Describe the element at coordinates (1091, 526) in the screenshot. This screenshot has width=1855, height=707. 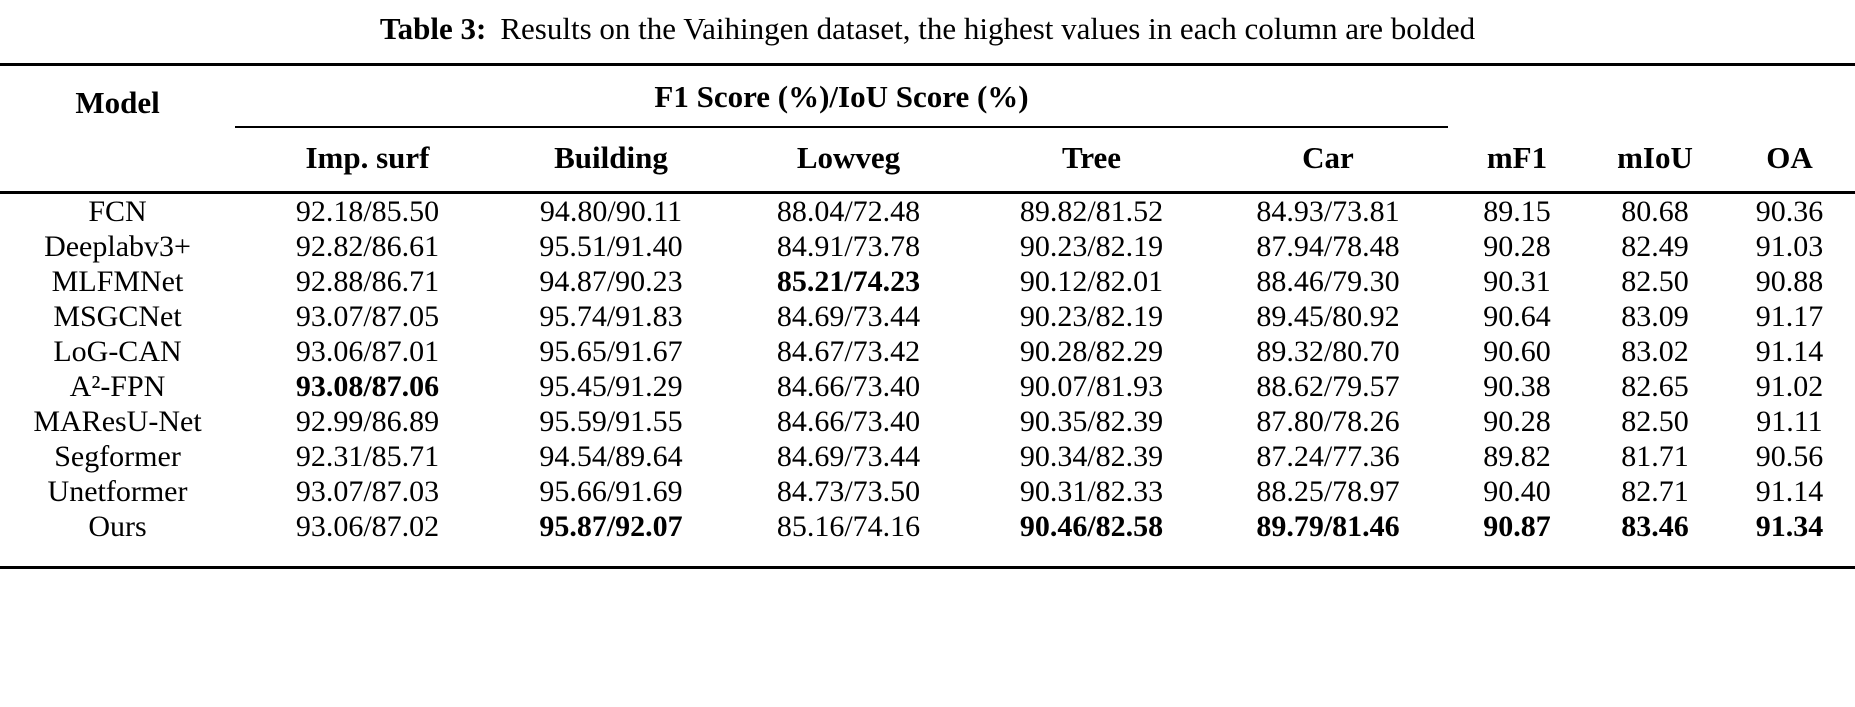
I see `value-cell: 90.46/82.58` at that location.